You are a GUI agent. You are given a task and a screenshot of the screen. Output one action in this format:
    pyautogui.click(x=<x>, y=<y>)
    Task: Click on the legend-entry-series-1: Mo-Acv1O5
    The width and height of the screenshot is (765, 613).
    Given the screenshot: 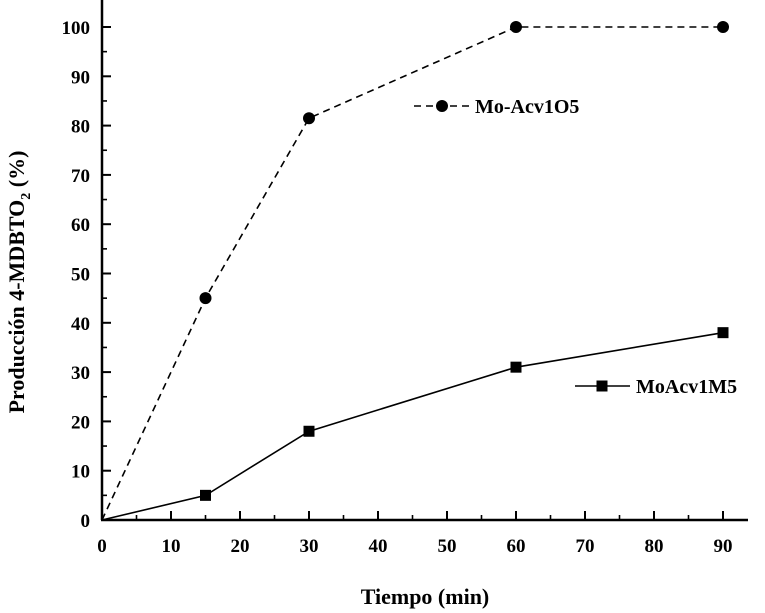 What is the action you would take?
    pyautogui.click(x=496, y=107)
    